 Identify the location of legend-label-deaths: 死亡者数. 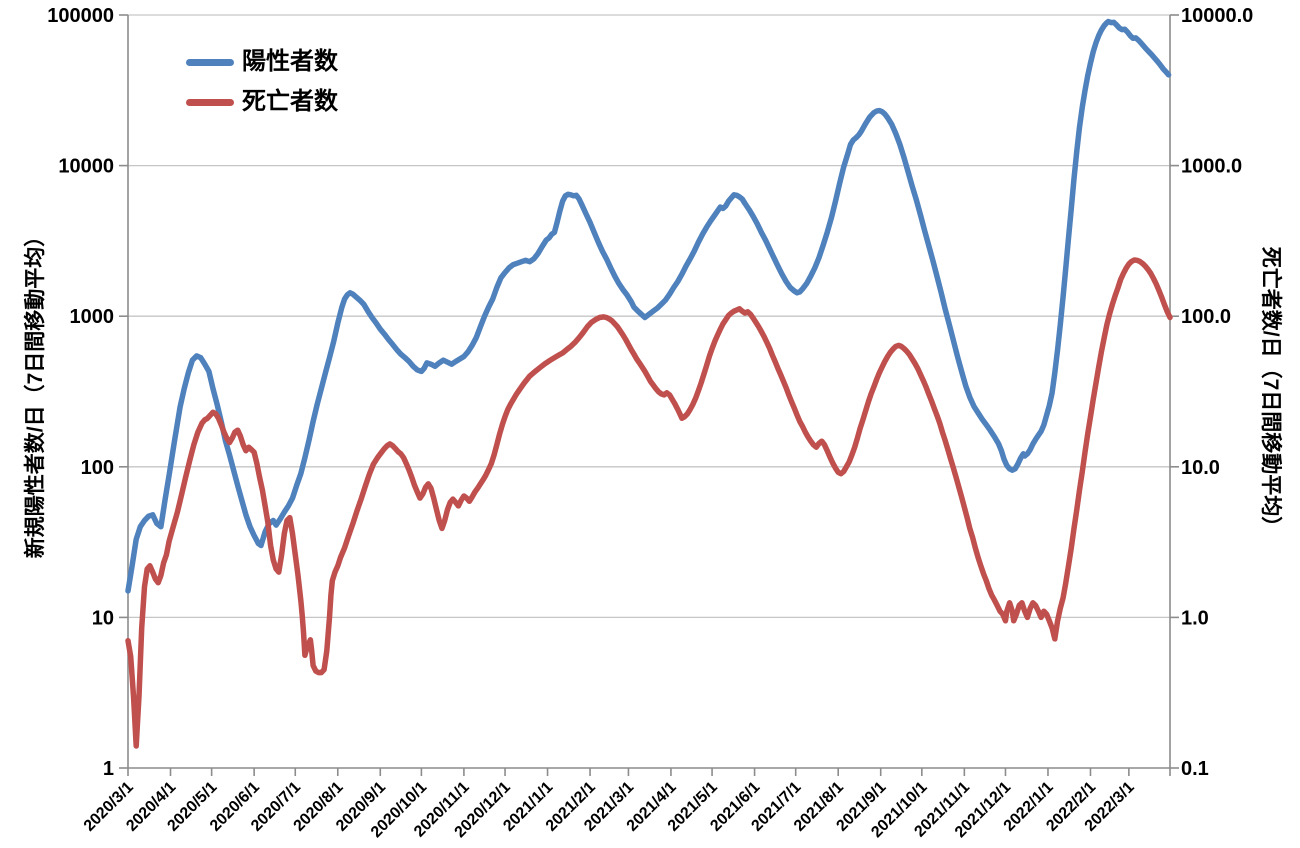
(290, 101).